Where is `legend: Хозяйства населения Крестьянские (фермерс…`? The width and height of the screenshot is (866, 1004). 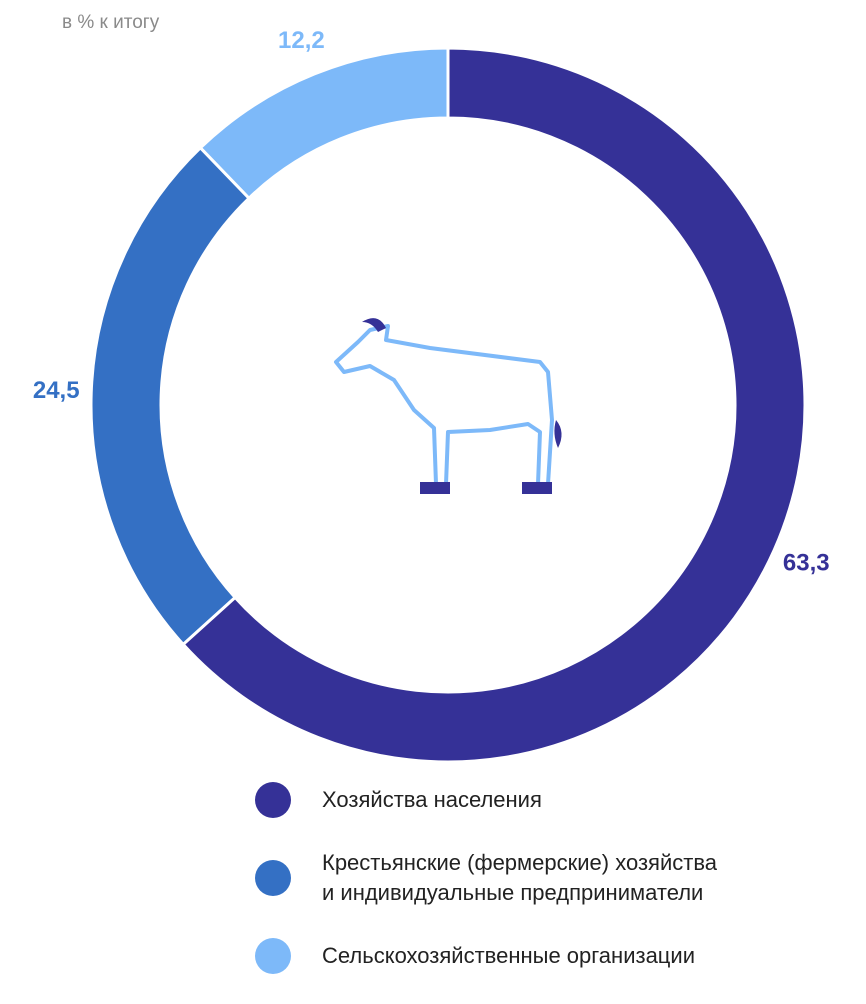
legend: Хозяйства населения Крестьянские (фермерс… is located at coordinates (486, 893).